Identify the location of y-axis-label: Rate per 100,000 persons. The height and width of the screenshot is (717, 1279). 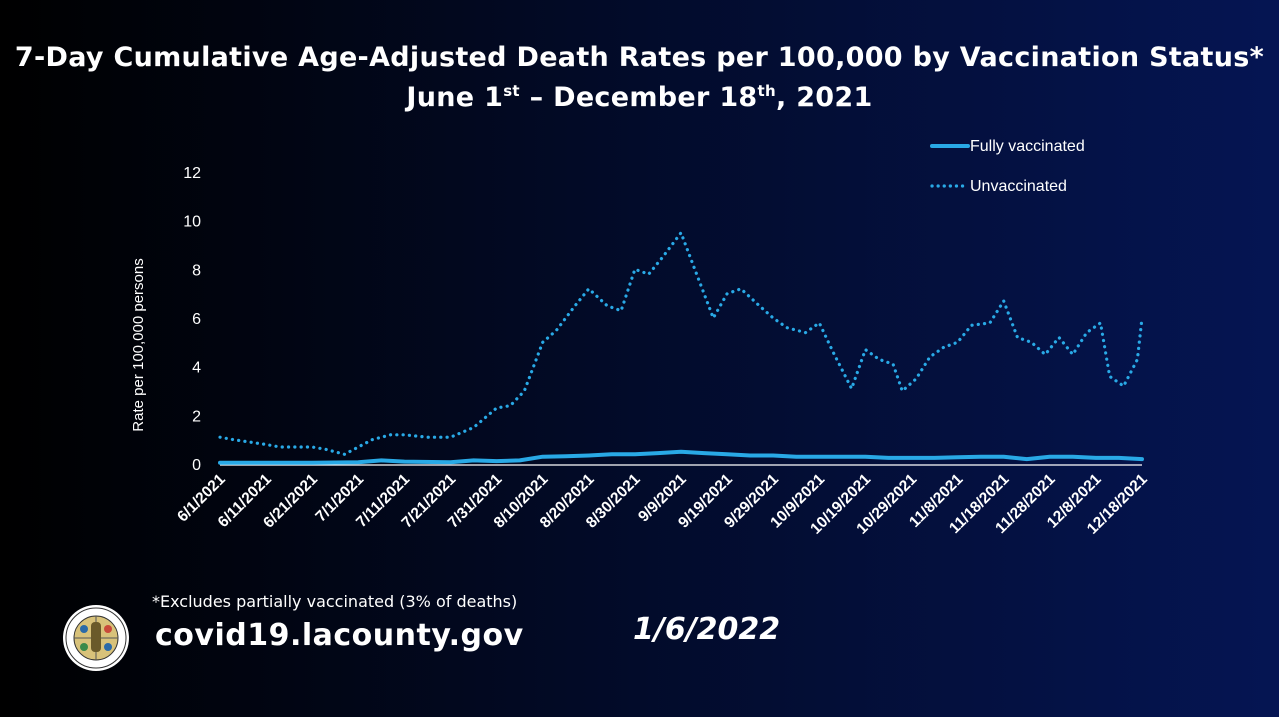
(138, 344).